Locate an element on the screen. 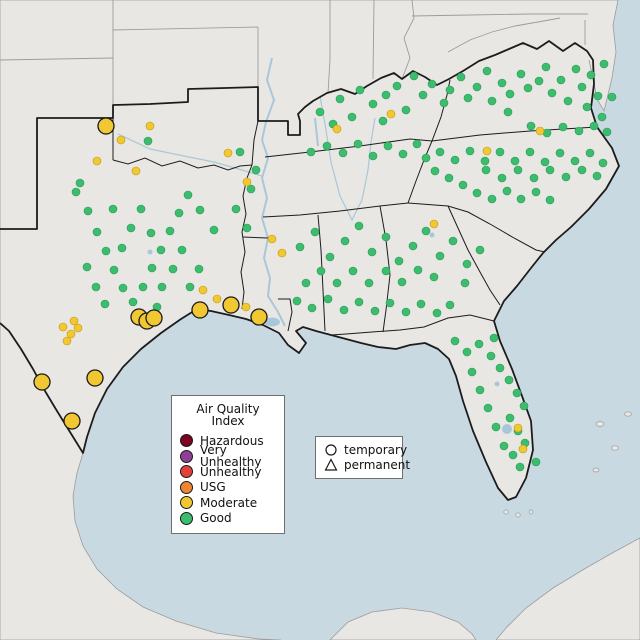 The height and width of the screenshot is (640, 640). legend-label: temporary is located at coordinates (376, 449).